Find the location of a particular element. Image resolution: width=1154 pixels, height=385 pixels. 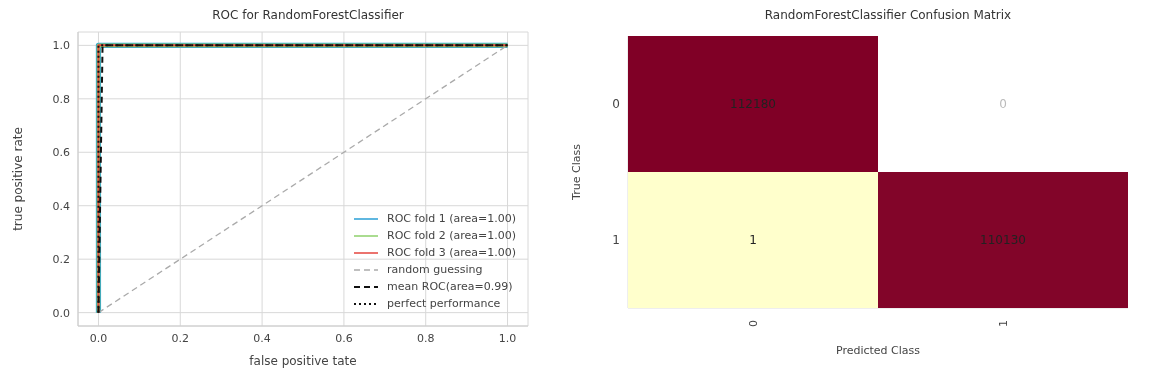

y-tick-label: 1.0 is located at coordinates (61, 46).